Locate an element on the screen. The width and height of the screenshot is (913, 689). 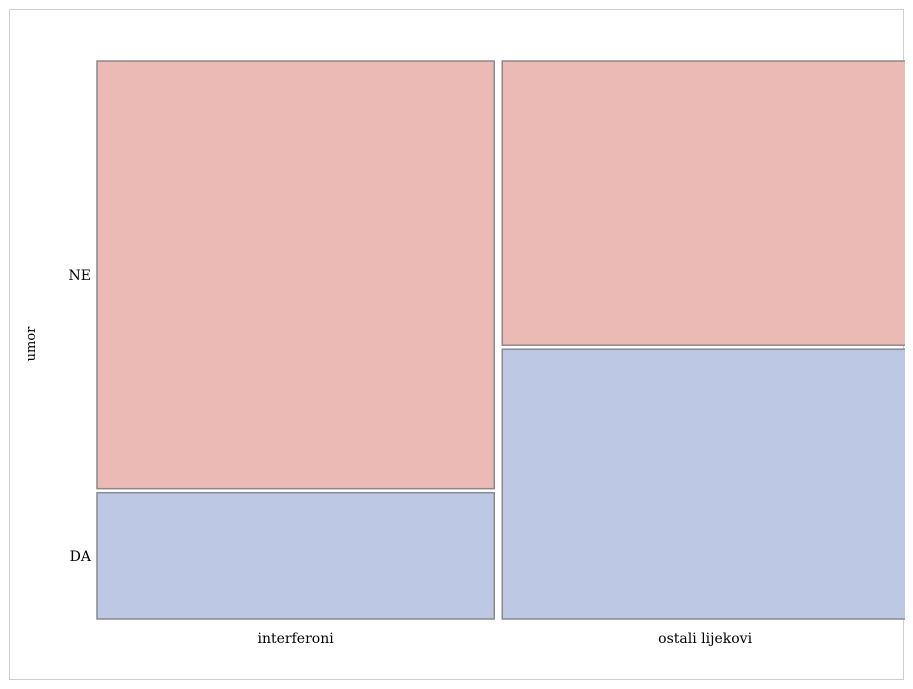
y-axis-title: umor is located at coordinates (31, 344).